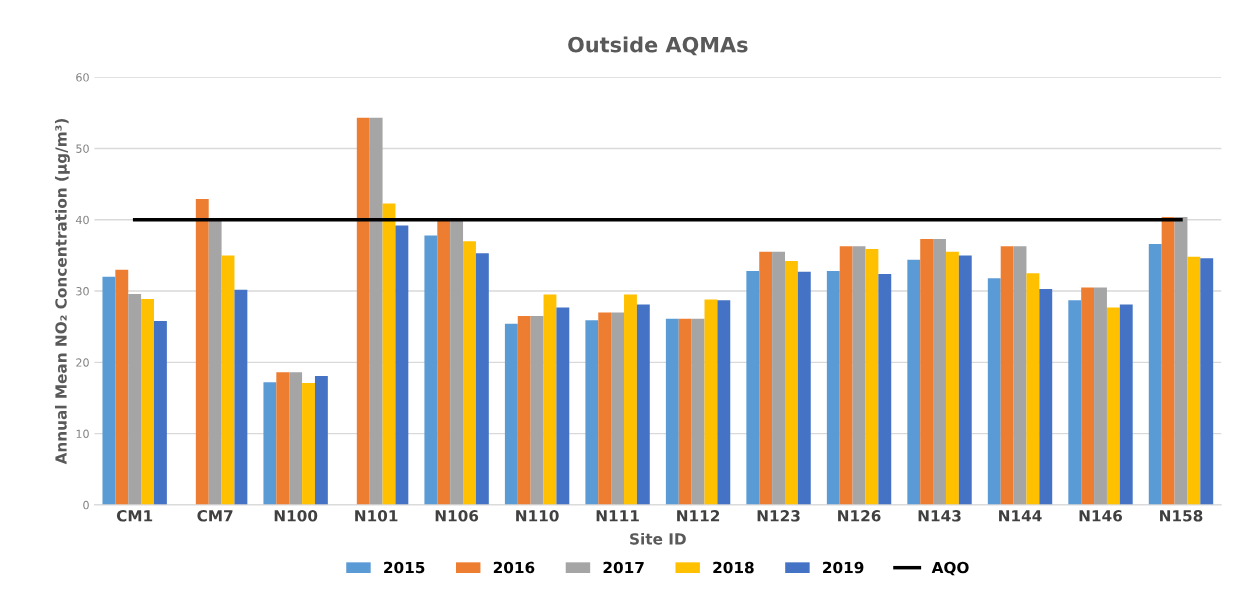 The image size is (1259, 594). I want to click on x-axis-title: Site ID, so click(658, 538).